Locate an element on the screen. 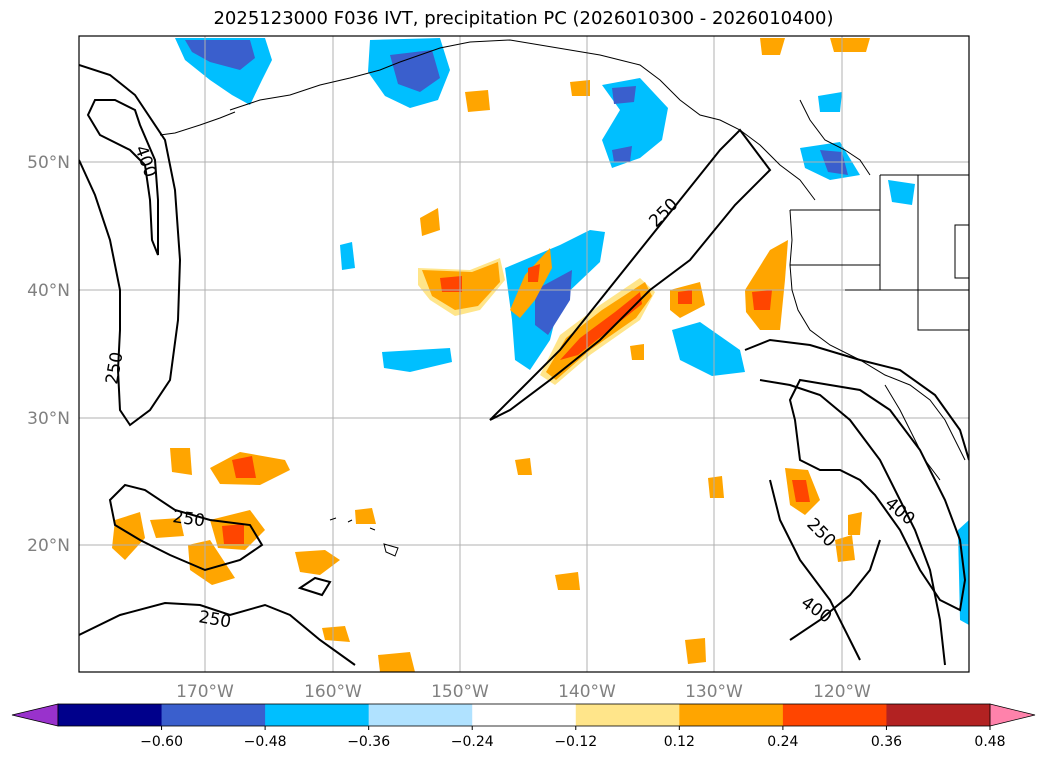  contour-250-sw is located at coordinates (186, 527).